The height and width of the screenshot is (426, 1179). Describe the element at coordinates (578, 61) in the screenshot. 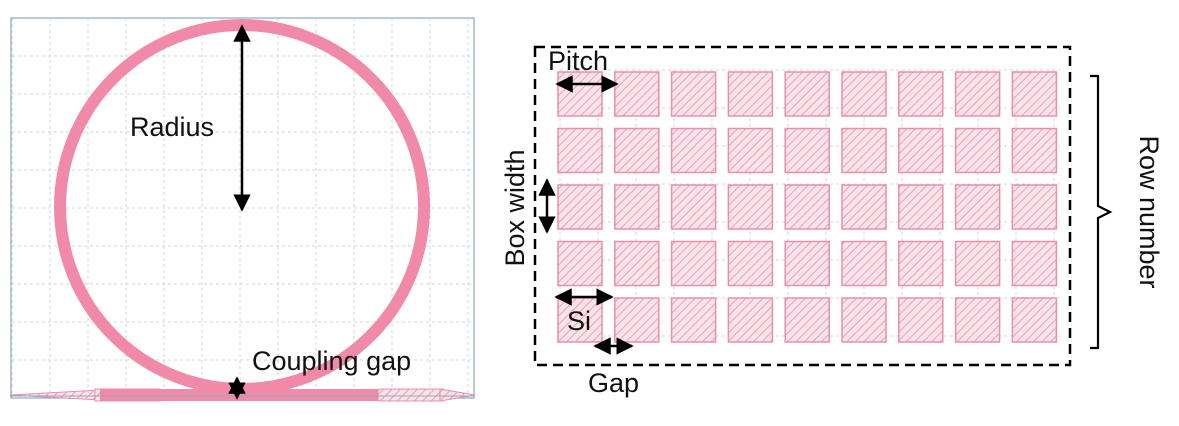

I see `pitch-label: Pitch` at that location.